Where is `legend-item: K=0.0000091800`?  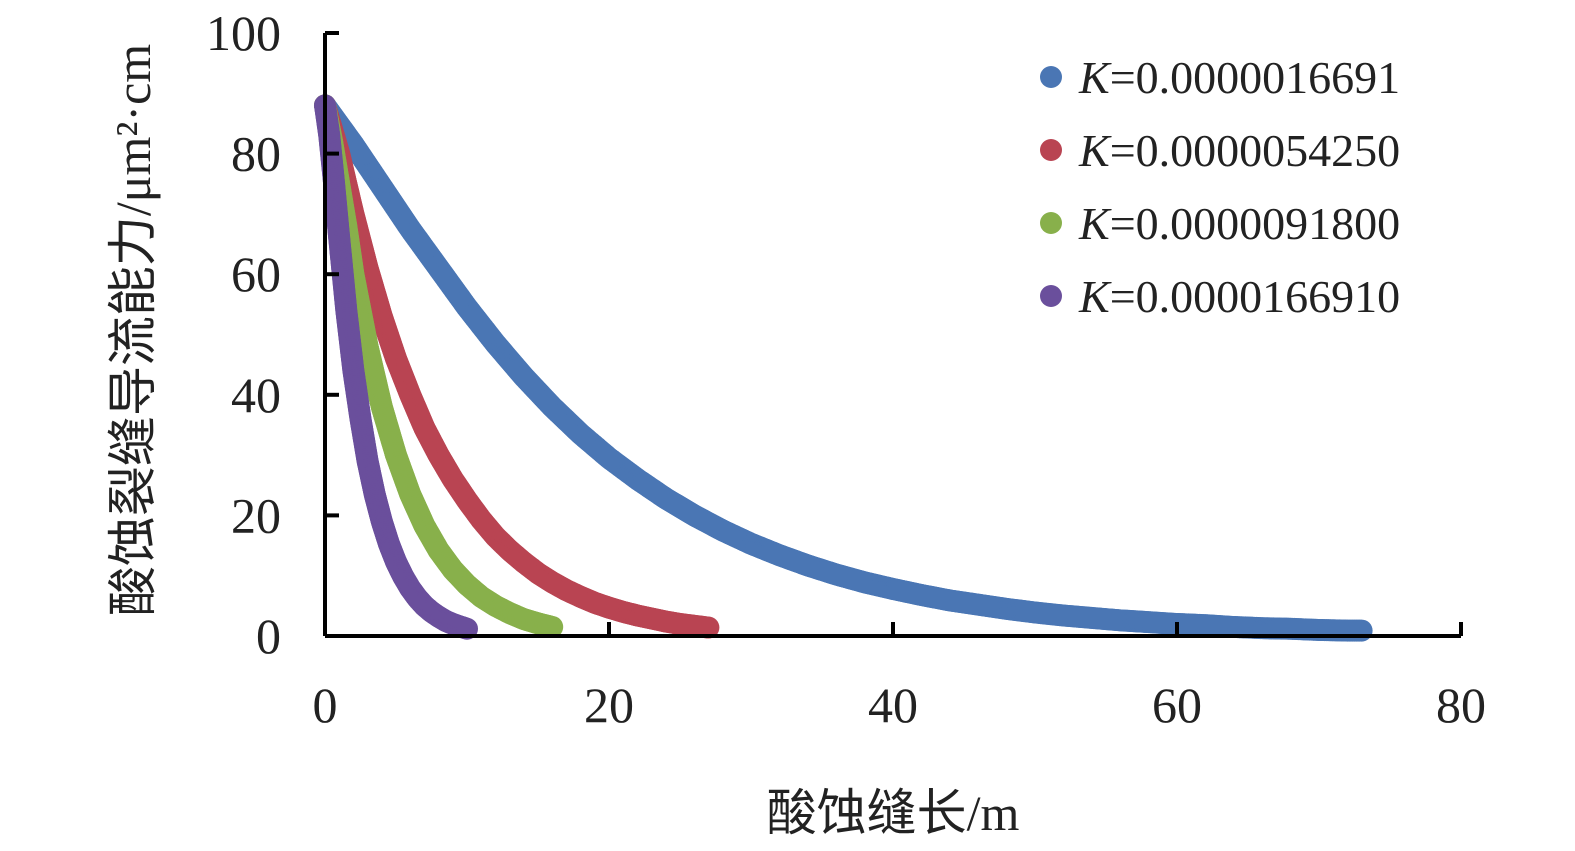 legend-item: K=0.0000091800 is located at coordinates (1220, 223).